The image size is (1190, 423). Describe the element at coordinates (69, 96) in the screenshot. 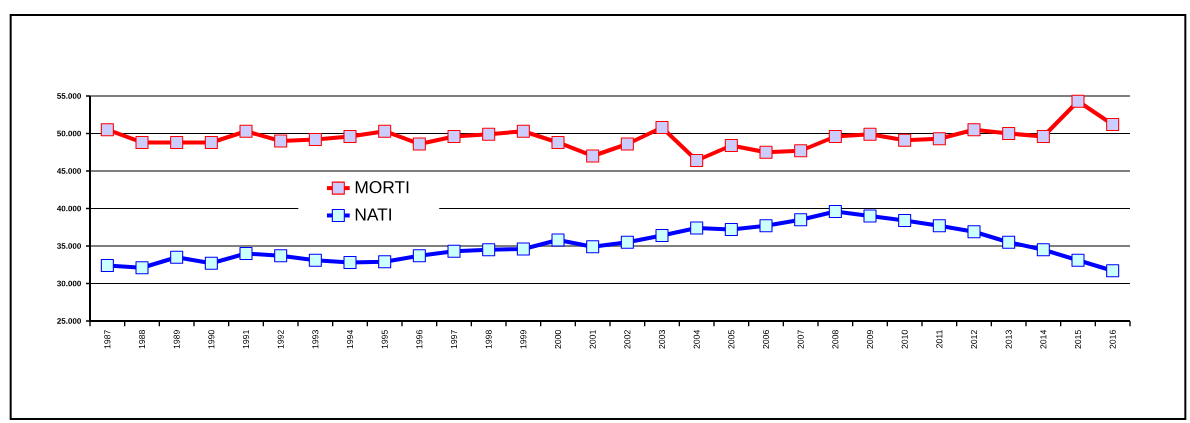

I see `y-tick-label: 55.000` at that location.